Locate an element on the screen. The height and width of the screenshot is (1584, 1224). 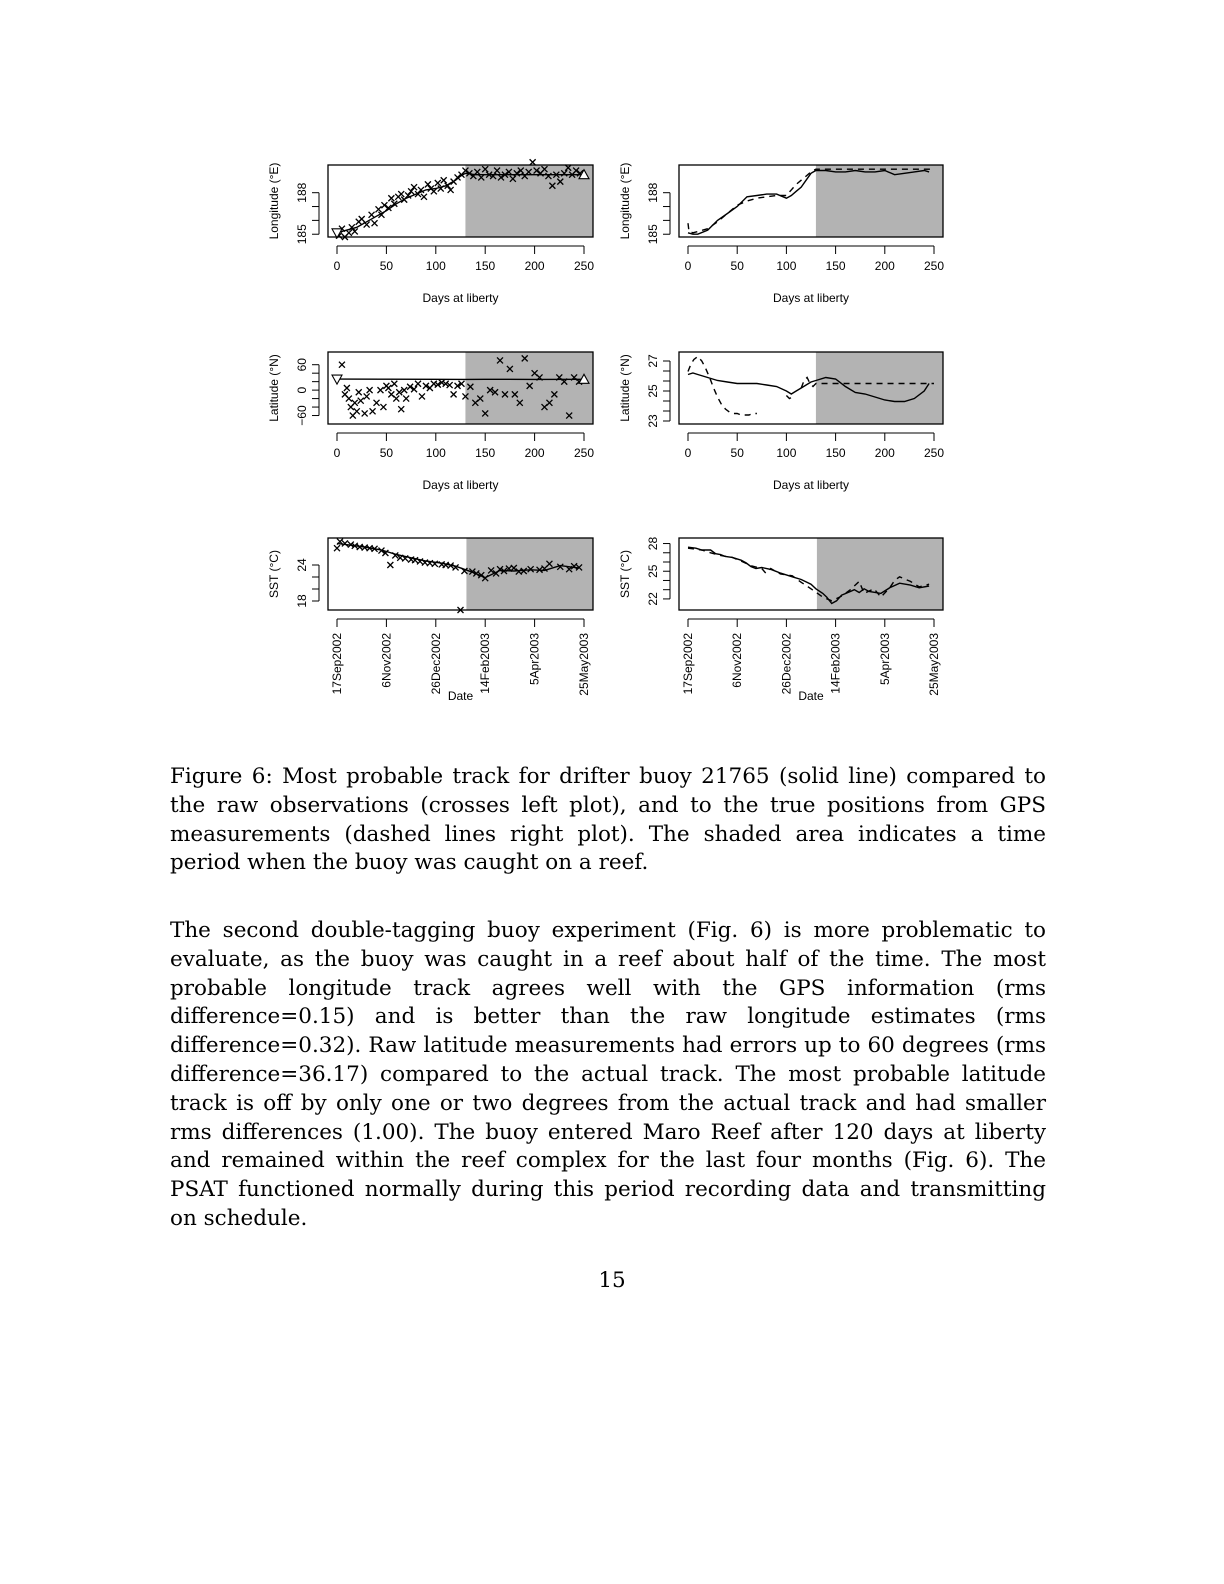
x-axis-title: Date is located at coordinates (461, 696).